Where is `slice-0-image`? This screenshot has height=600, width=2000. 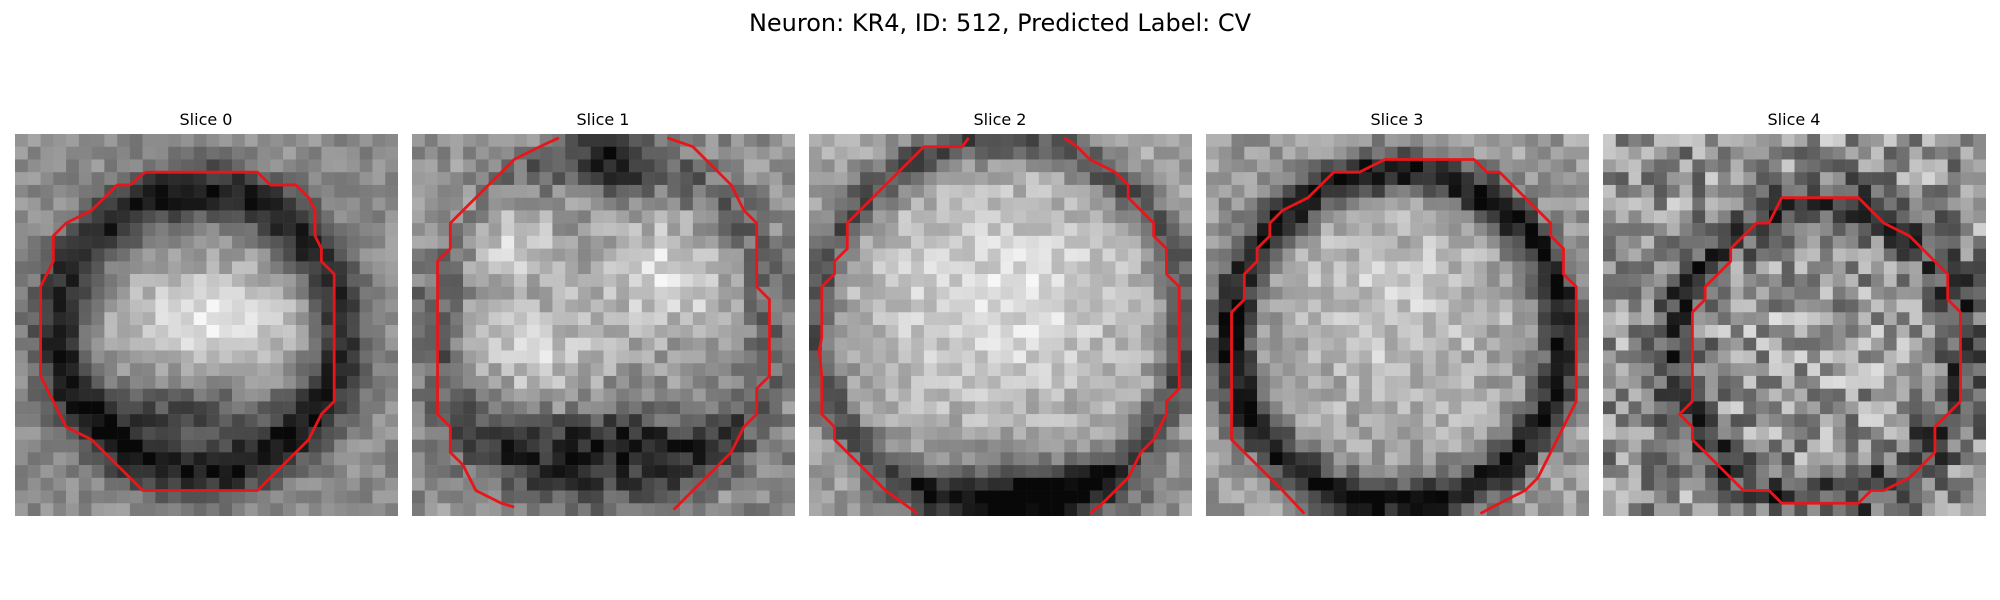
slice-0-image is located at coordinates (206, 325).